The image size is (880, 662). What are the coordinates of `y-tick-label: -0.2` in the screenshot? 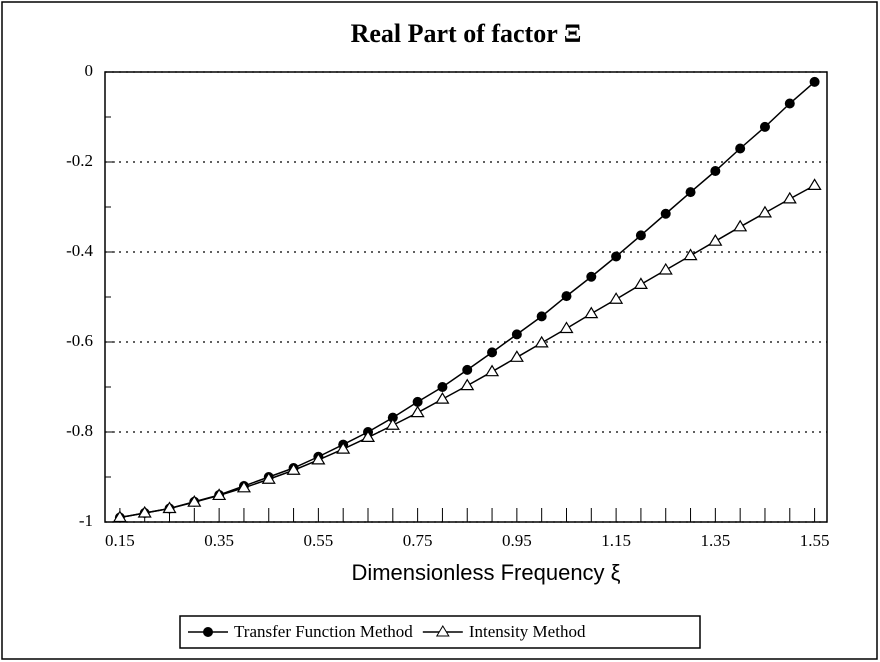 It's located at (79, 160).